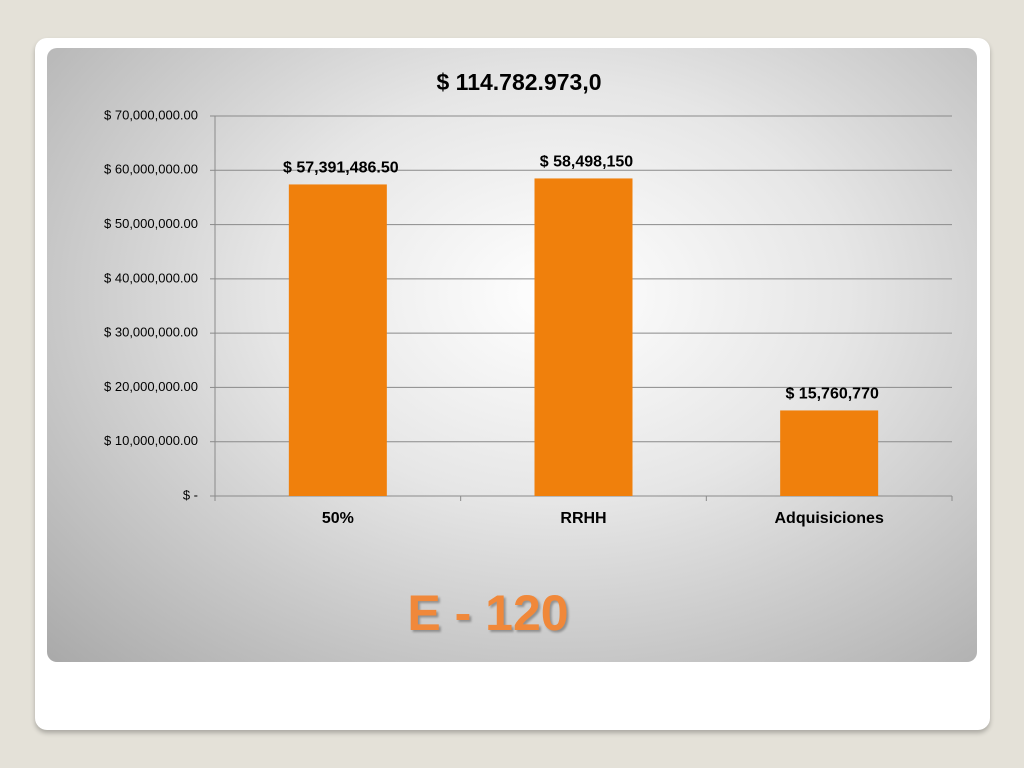 This screenshot has height=768, width=1024. Describe the element at coordinates (338, 518) in the screenshot. I see `x-tick-label: 50%` at that location.